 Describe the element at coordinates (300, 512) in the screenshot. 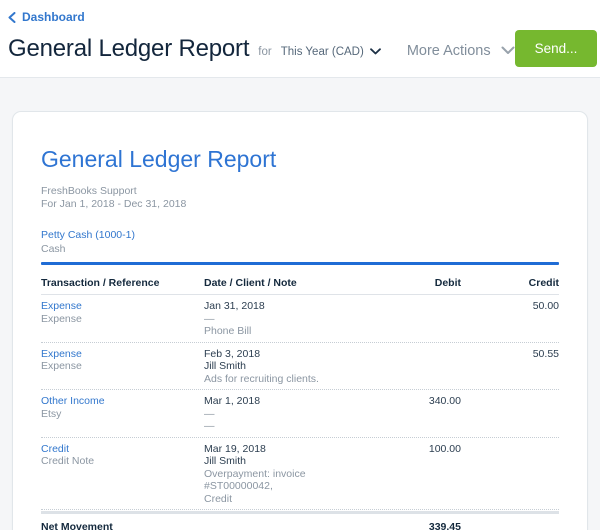

I see `summary-divider-bar` at that location.